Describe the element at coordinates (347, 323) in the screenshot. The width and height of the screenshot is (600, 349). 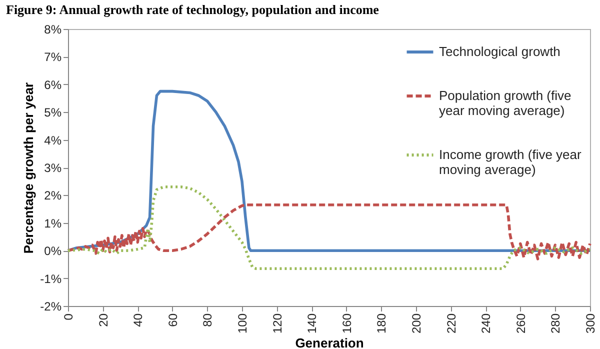
I see `x-tick-label: 160` at that location.